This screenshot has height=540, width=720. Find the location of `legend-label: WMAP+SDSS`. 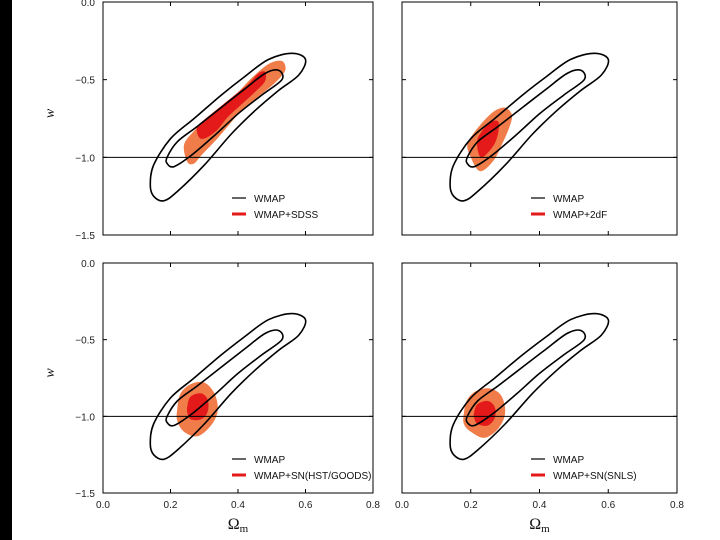

legend-label: WMAP+SDSS is located at coordinates (286, 215).